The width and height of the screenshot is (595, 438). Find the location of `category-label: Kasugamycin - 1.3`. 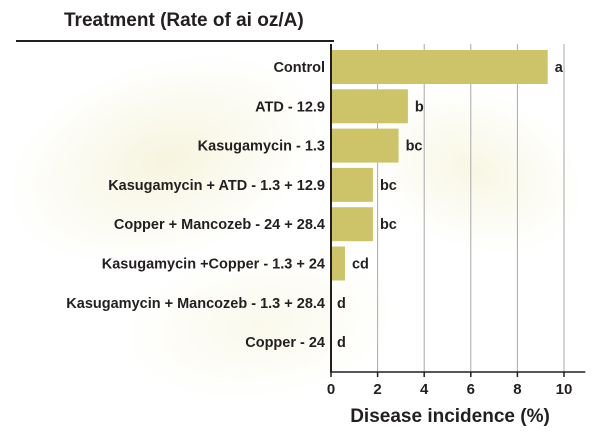

category-label: Kasugamycin - 1.3 is located at coordinates (261, 147).